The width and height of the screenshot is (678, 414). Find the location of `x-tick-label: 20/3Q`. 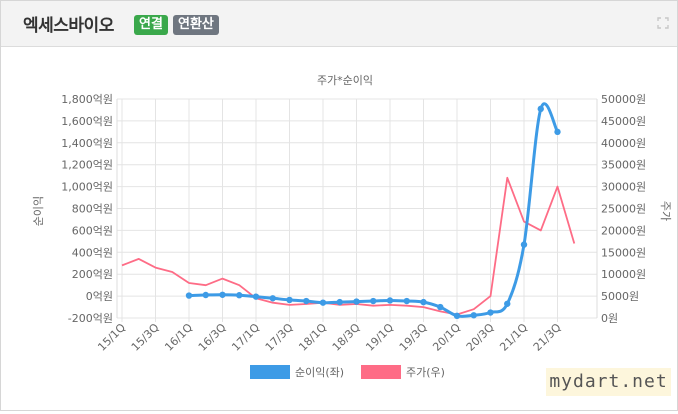

x-tick-label: 20/3Q is located at coordinates (480, 337).